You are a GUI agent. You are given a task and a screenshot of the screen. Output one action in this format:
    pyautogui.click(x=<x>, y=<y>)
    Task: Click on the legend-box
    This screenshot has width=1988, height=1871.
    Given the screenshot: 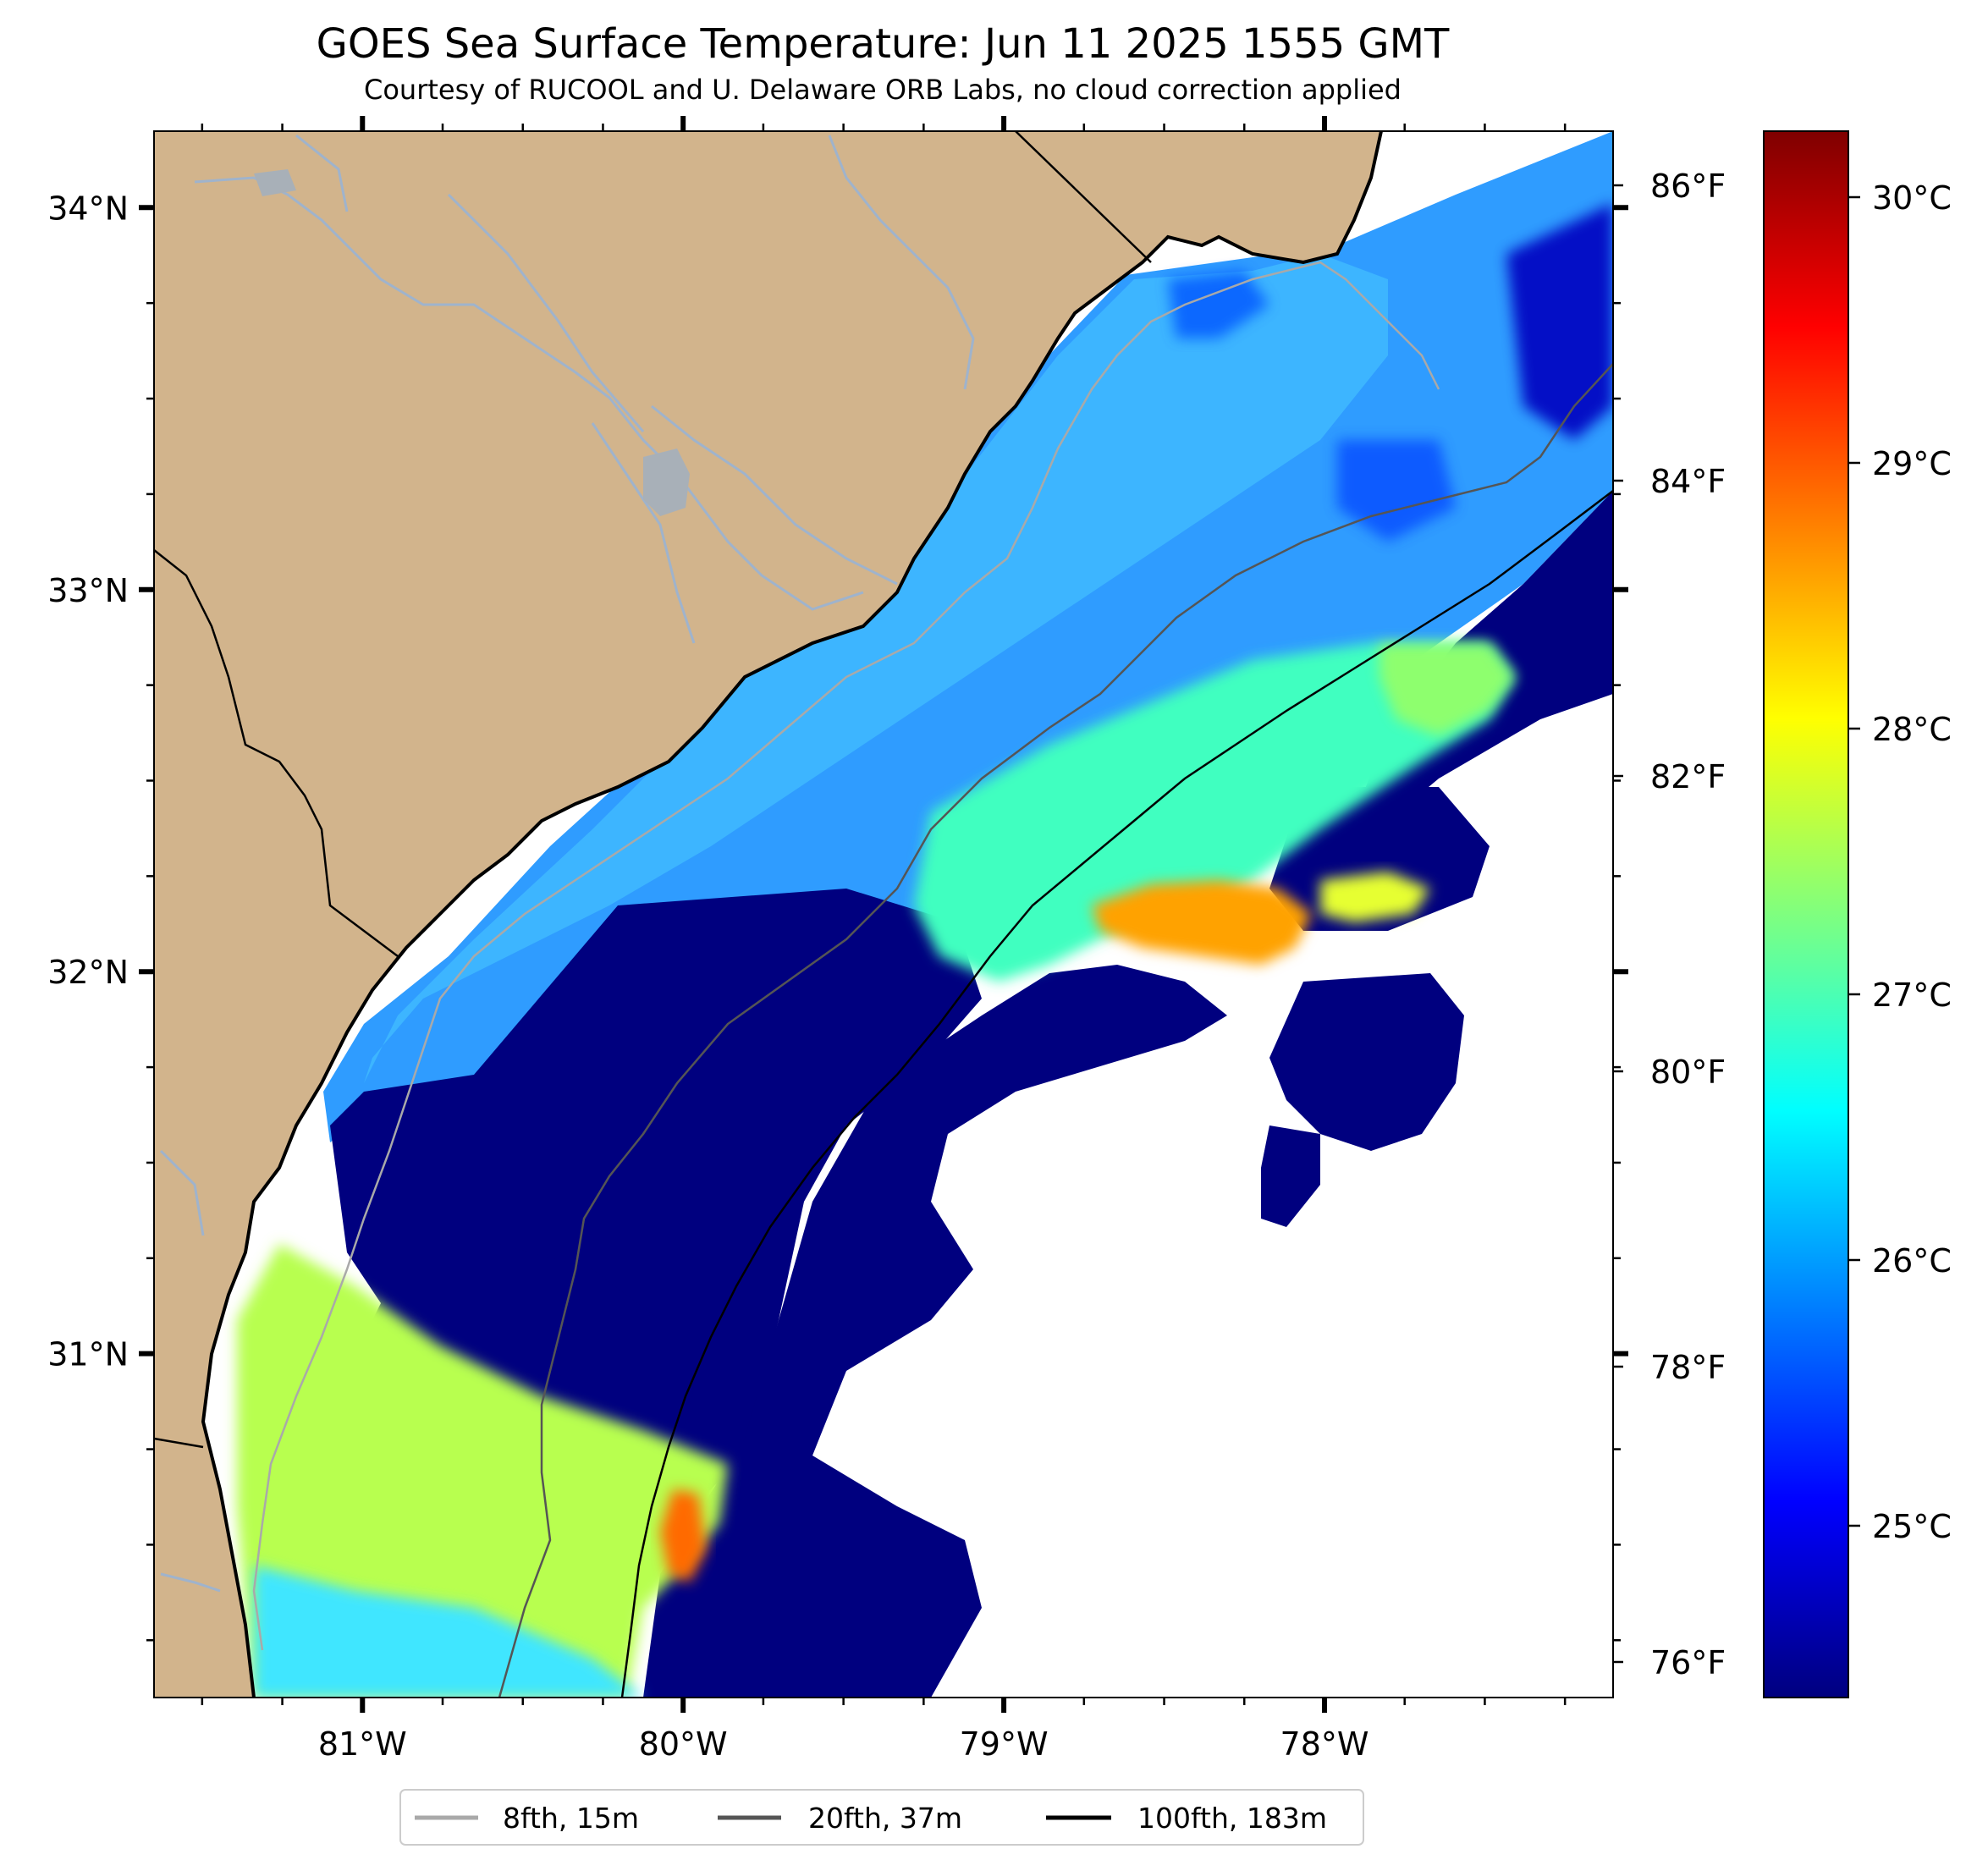 What is the action you would take?
    pyautogui.click(x=881, y=1818)
    